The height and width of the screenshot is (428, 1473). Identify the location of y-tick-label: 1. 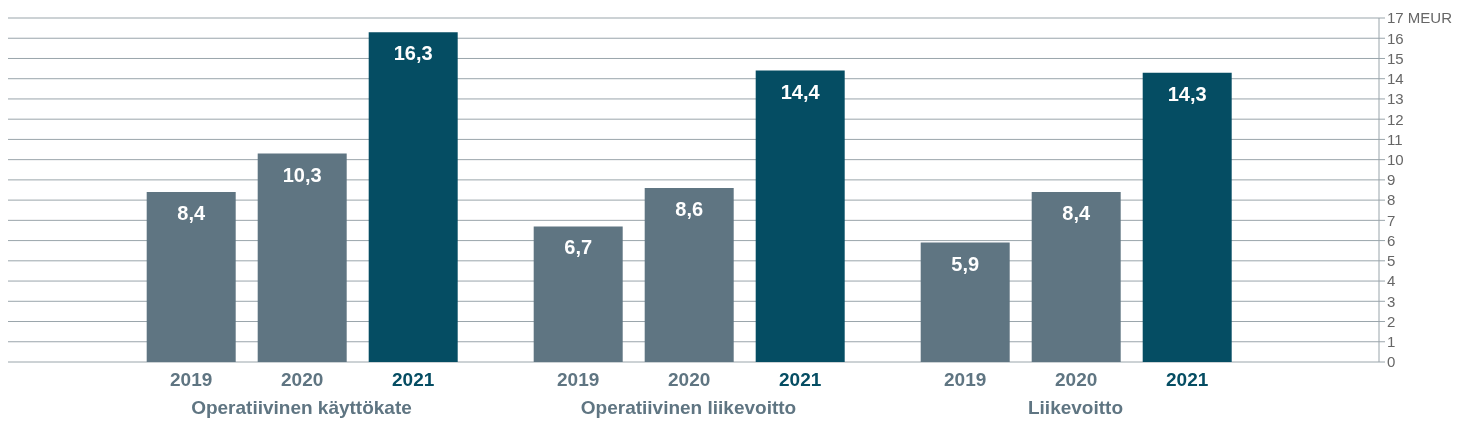
(1391, 342).